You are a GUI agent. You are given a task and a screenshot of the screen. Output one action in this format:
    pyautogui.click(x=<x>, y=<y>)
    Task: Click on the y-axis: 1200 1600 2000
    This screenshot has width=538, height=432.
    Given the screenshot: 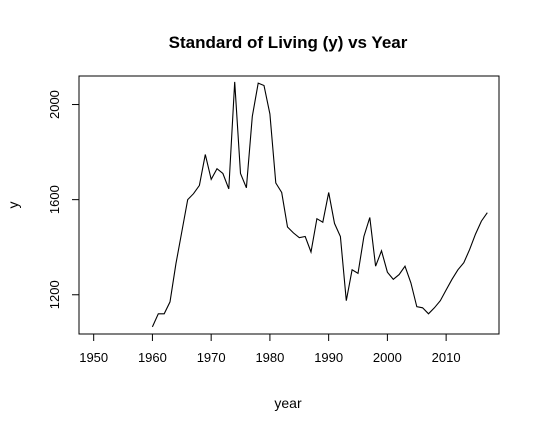 What is the action you would take?
    pyautogui.click(x=63, y=199)
    